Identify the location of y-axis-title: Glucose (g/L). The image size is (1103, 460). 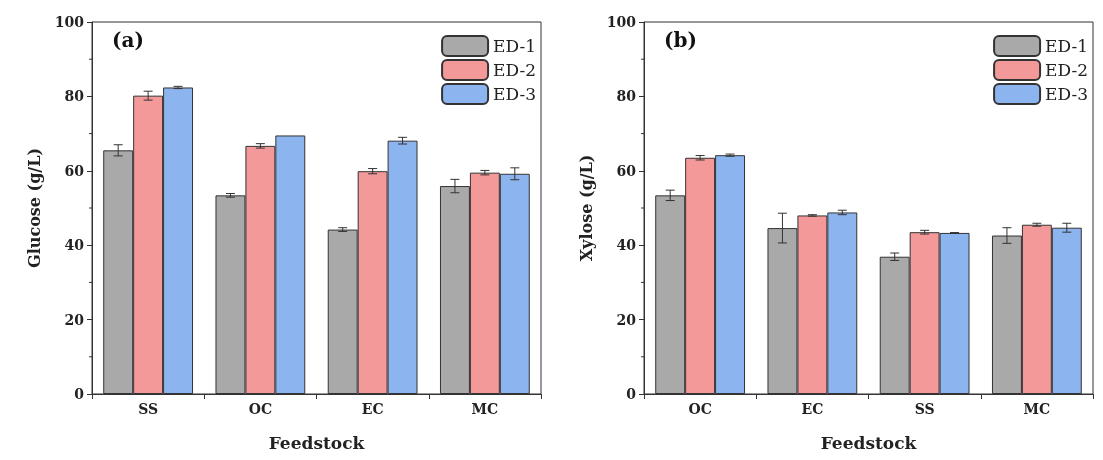
(34, 208).